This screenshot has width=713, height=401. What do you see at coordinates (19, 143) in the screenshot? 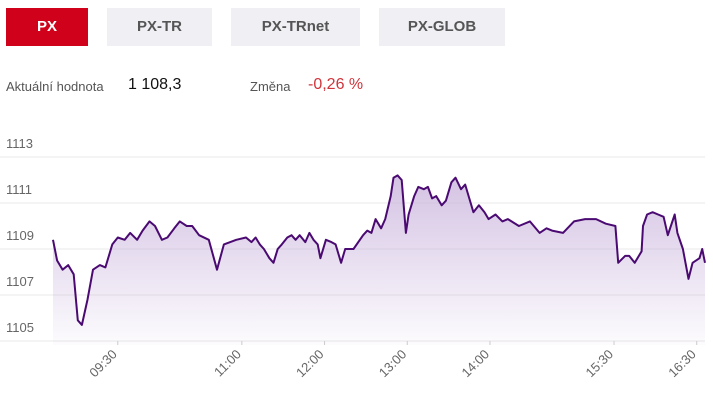
I see `y-tick-label: 1113` at bounding box center [19, 143].